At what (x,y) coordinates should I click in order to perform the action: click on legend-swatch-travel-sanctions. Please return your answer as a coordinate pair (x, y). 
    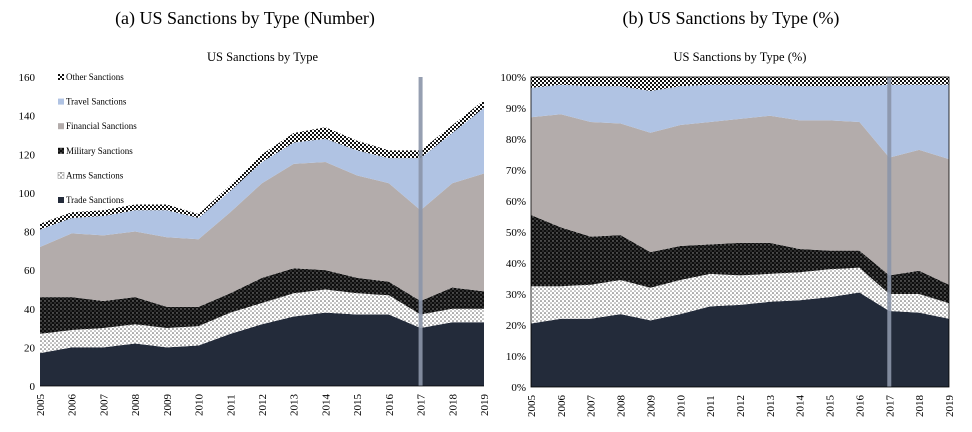
    Looking at the image, I should click on (61, 101).